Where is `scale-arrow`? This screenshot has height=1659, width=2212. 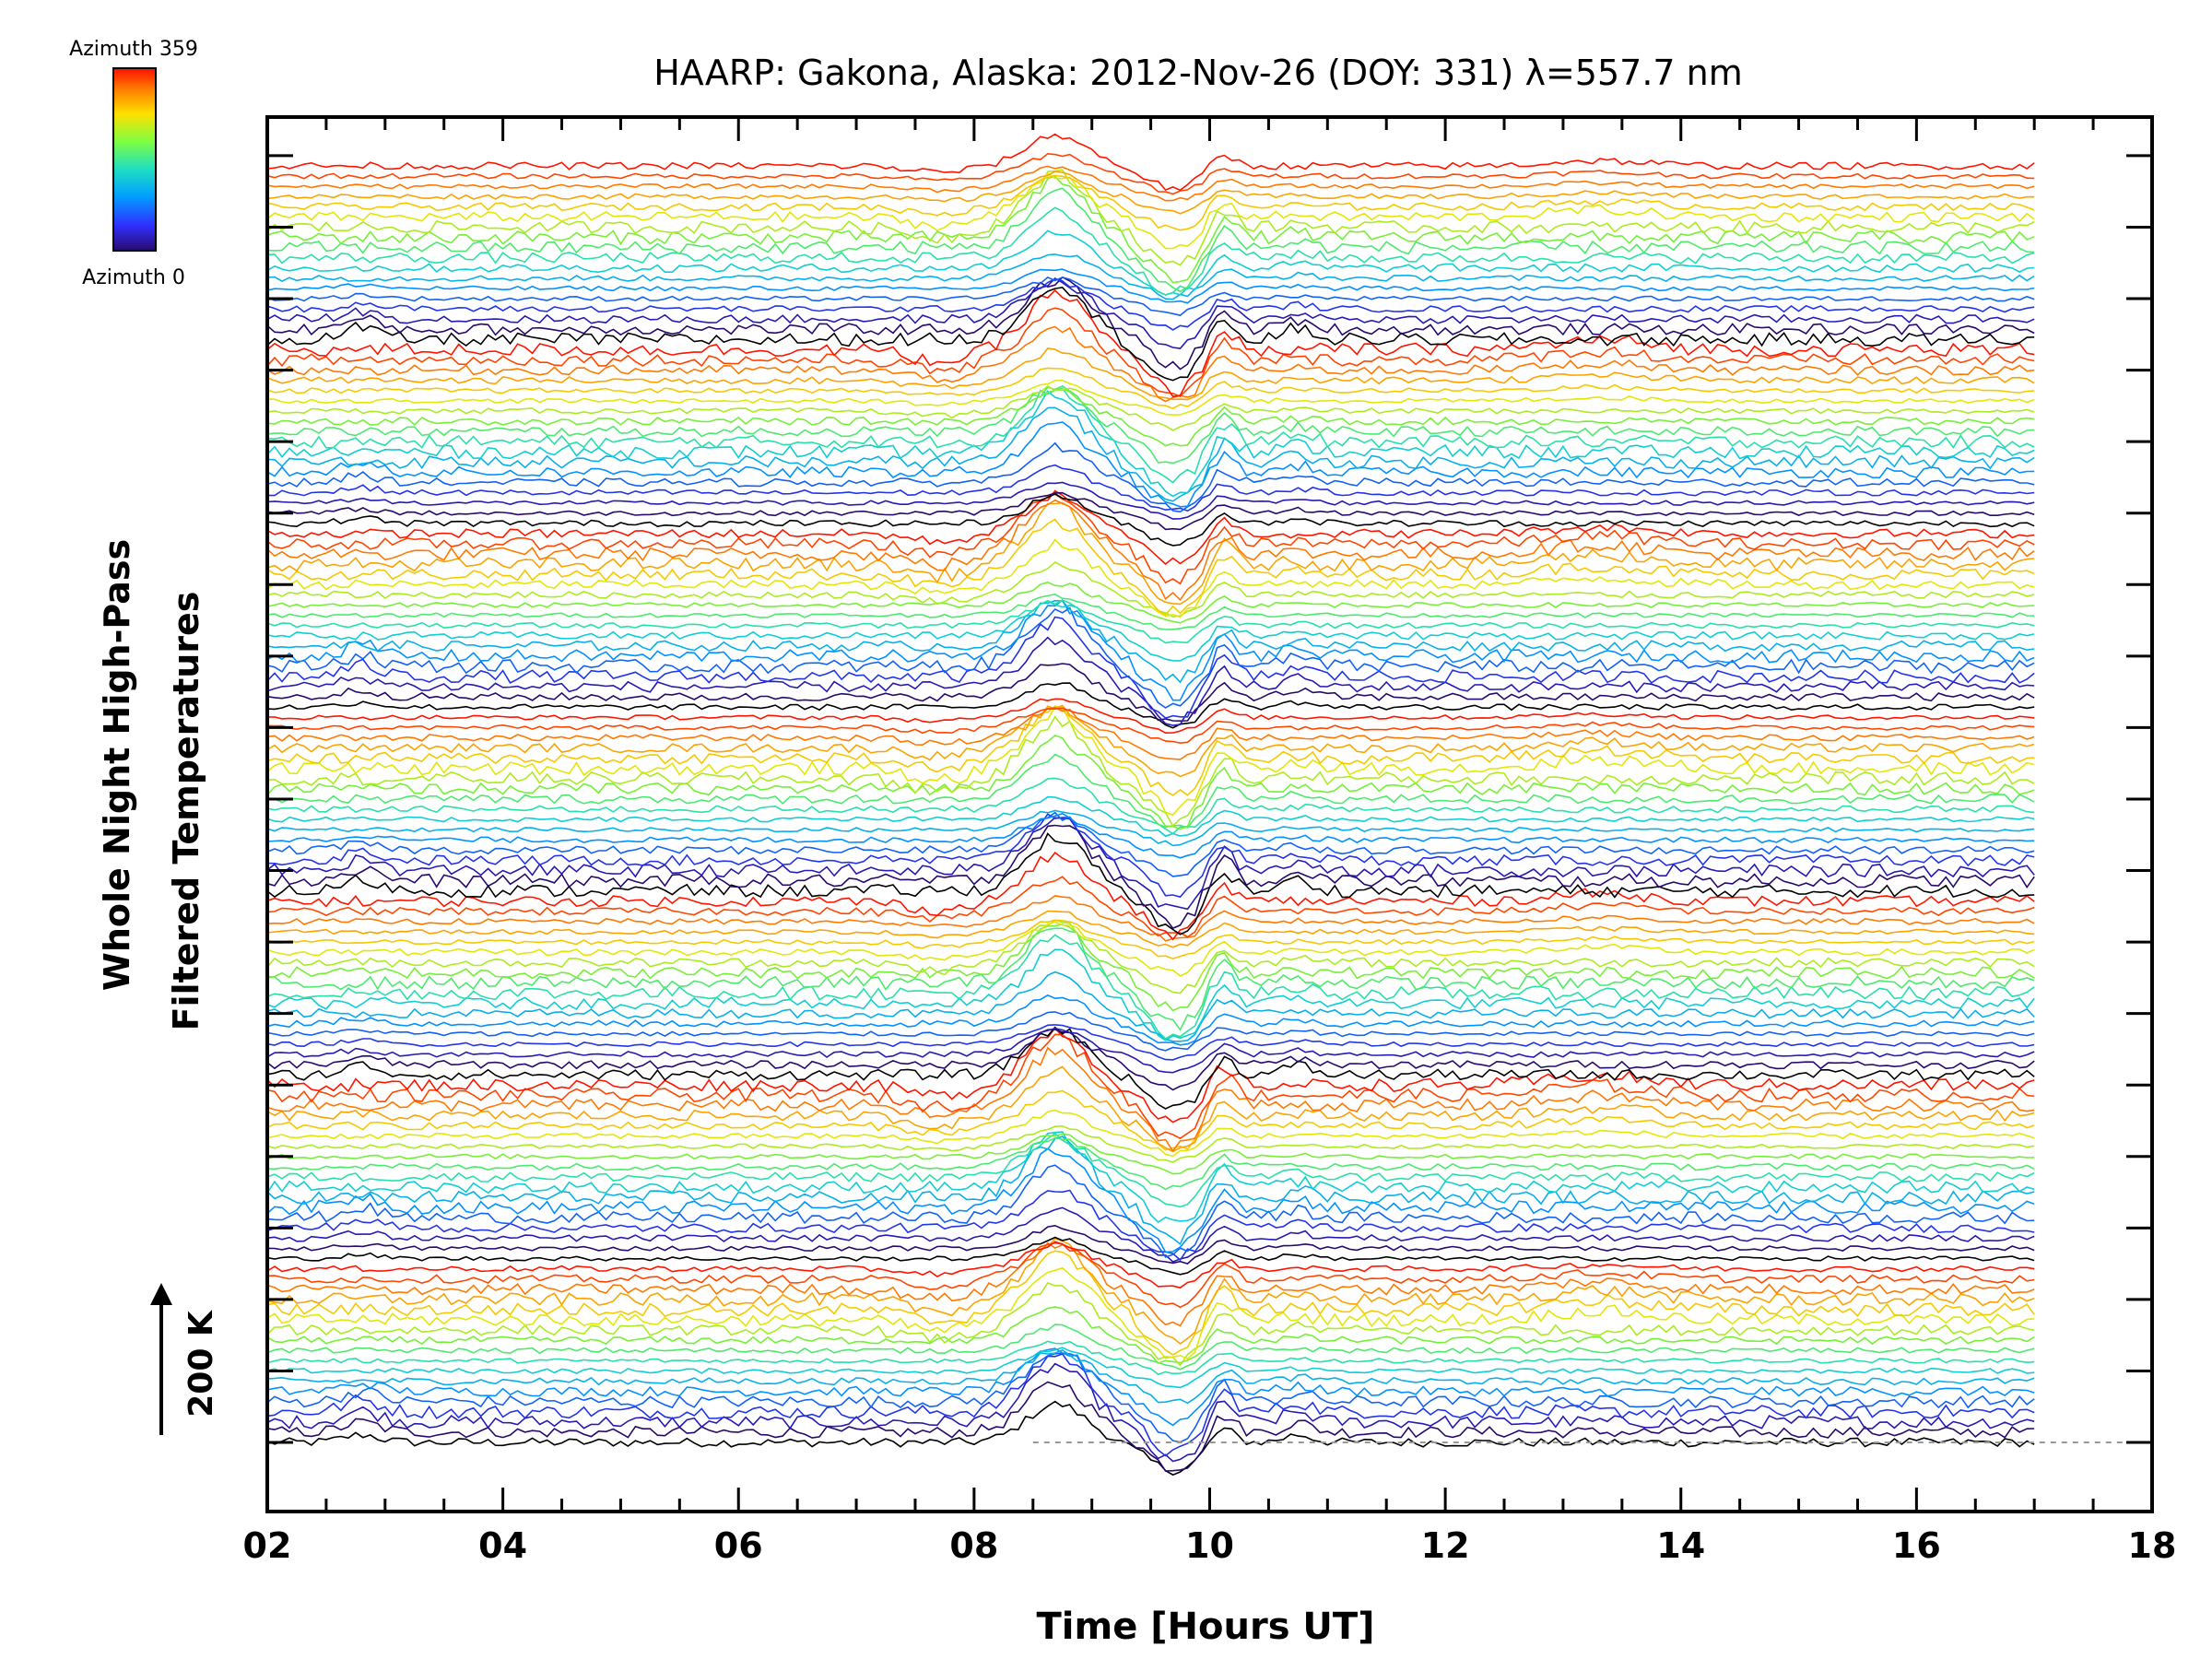
scale-arrow is located at coordinates (161, 1359).